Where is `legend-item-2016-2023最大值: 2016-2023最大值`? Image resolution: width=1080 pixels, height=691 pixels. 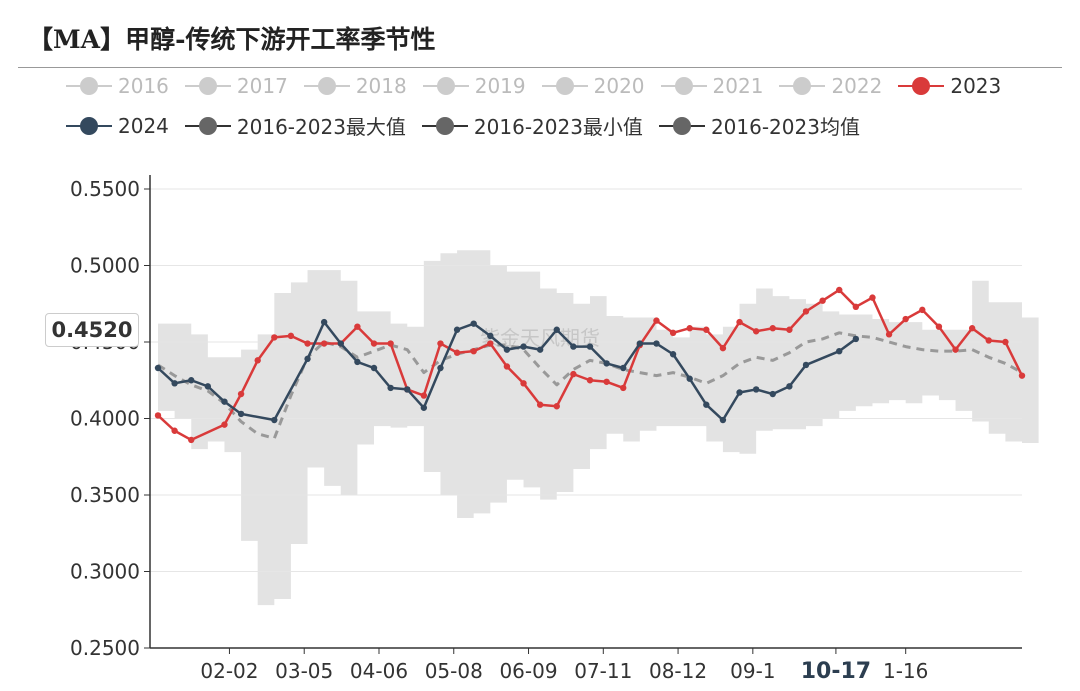 legend-item-2016-2023最大值: 2016-2023最大值 is located at coordinates (295, 125).